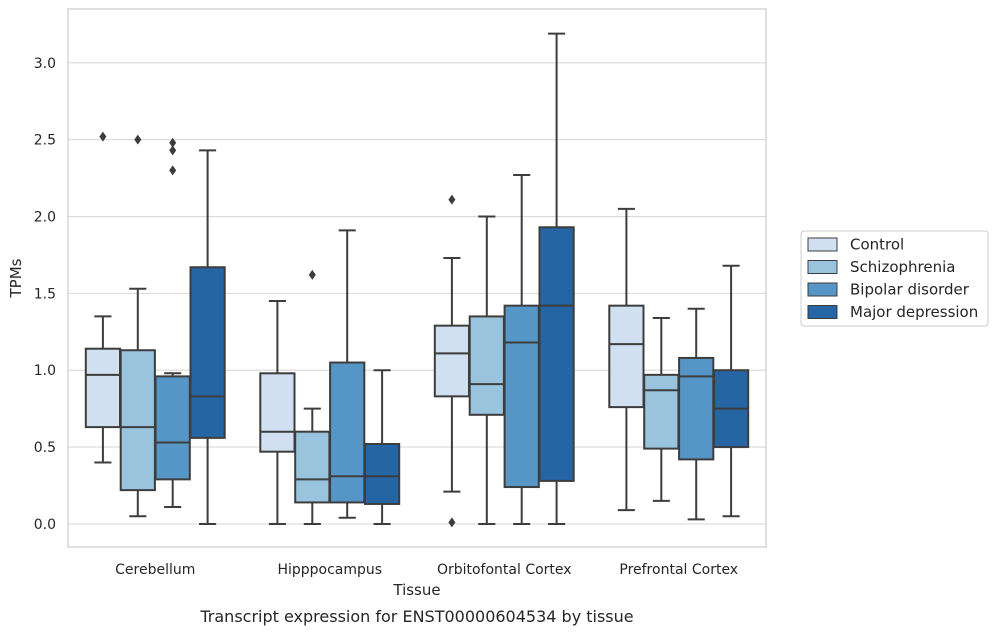  What do you see at coordinates (45, 218) in the screenshot?
I see `y-tick-label: 2.0` at bounding box center [45, 218].